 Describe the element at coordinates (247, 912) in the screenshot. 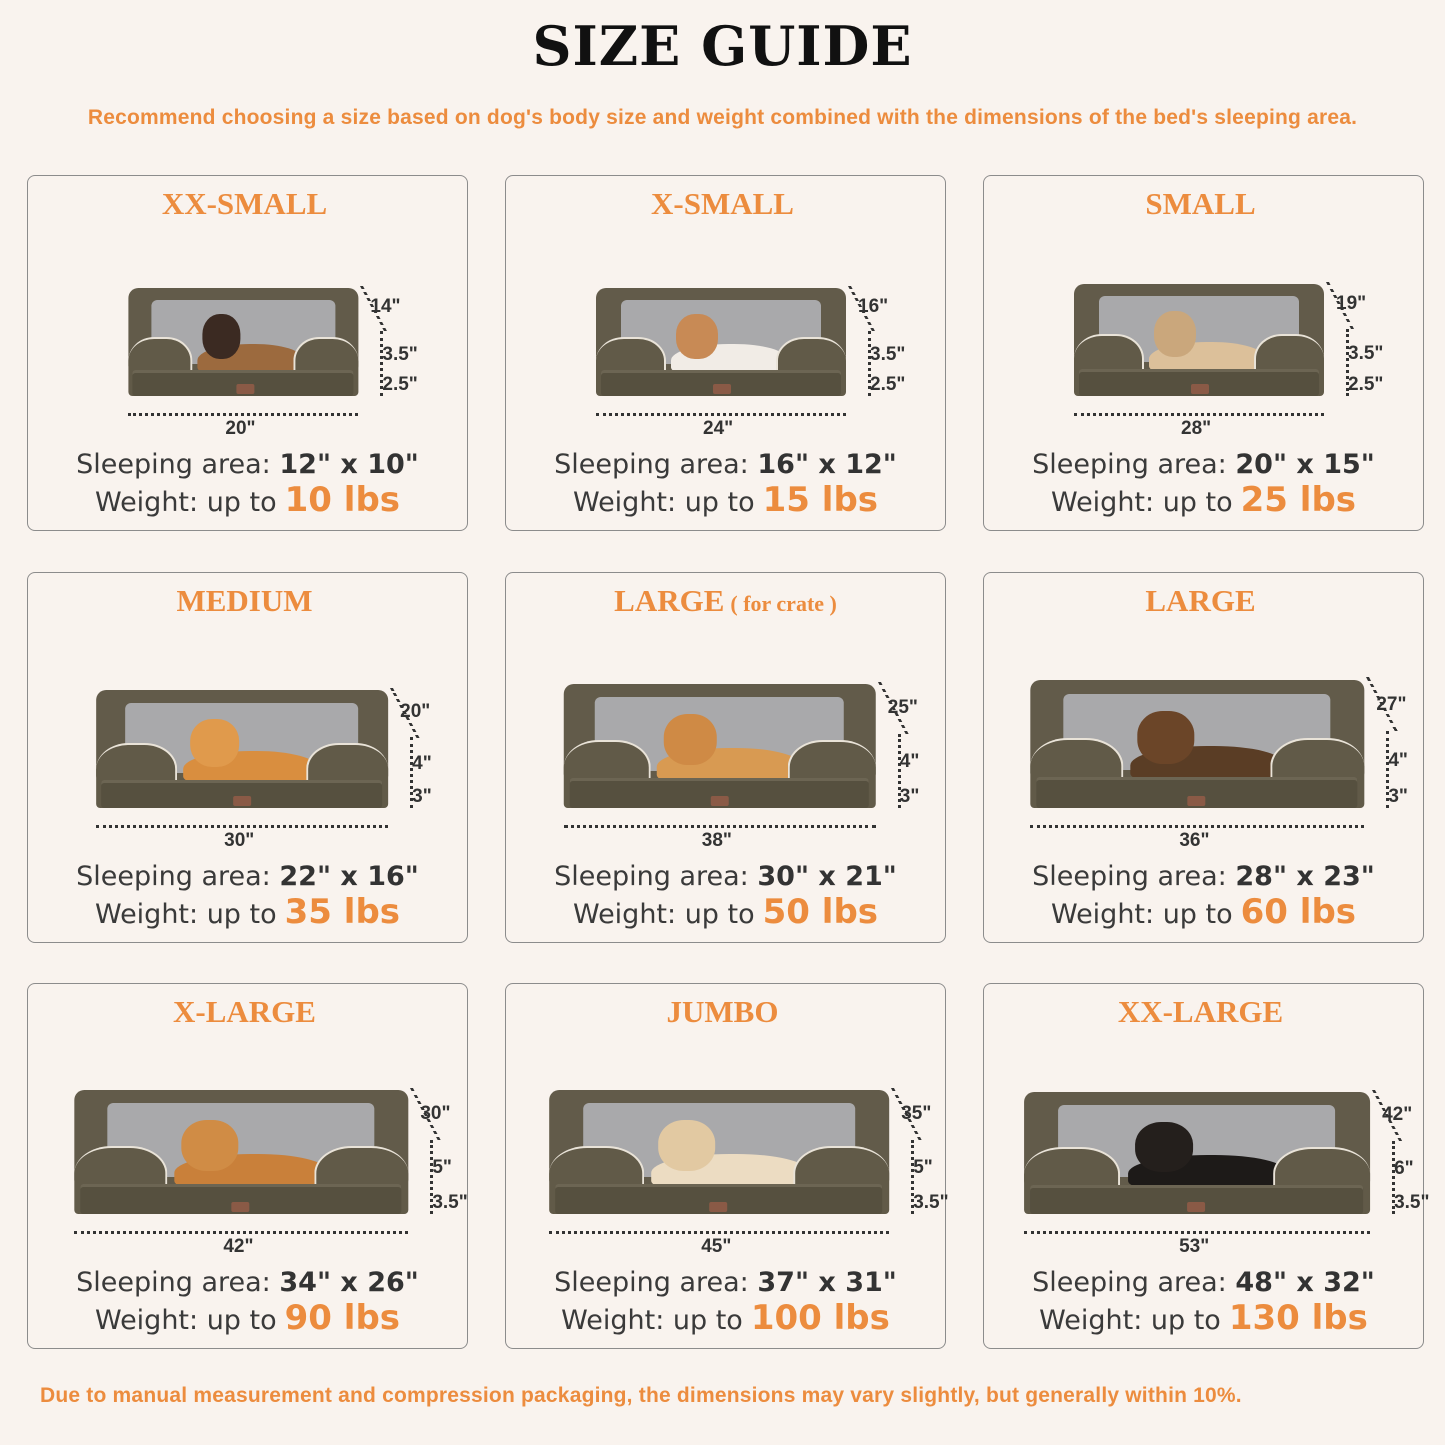

I see `weight-limit: Weight: up to 35 lbs` at that location.